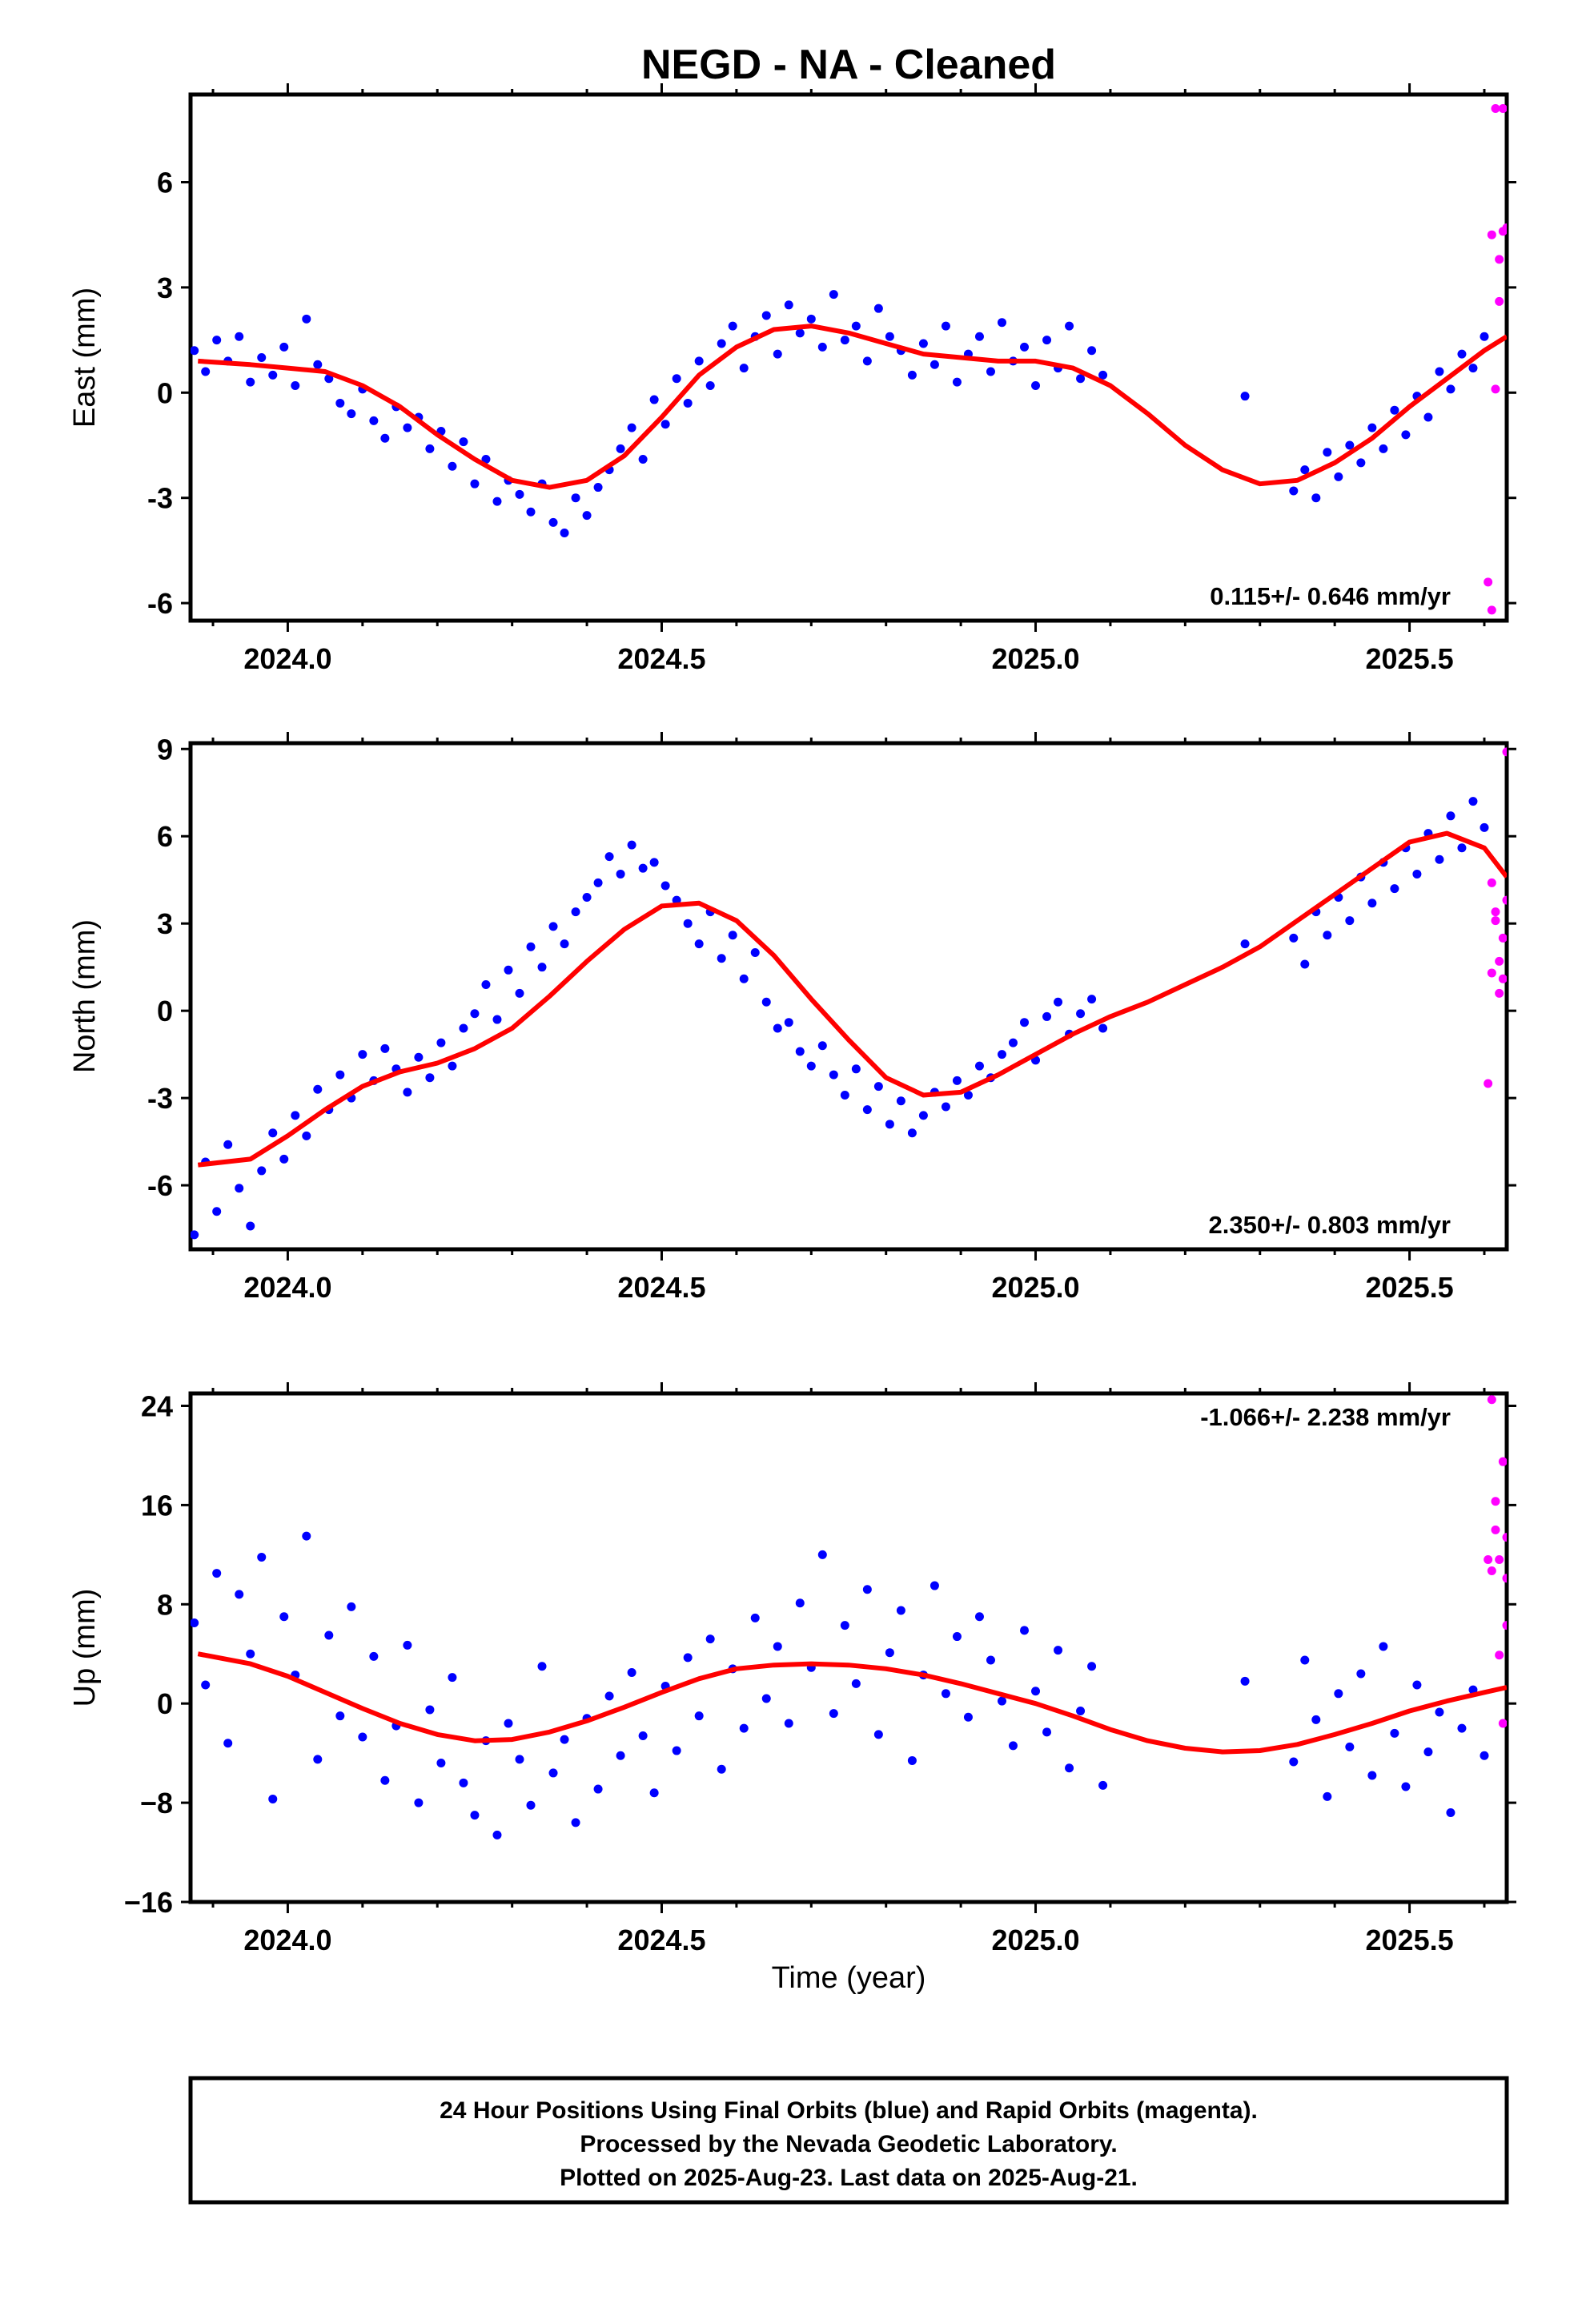 Image resolution: width=1582 pixels, height=2324 pixels. I want to click on east-x-tick-label: 2024.5, so click(661, 658).